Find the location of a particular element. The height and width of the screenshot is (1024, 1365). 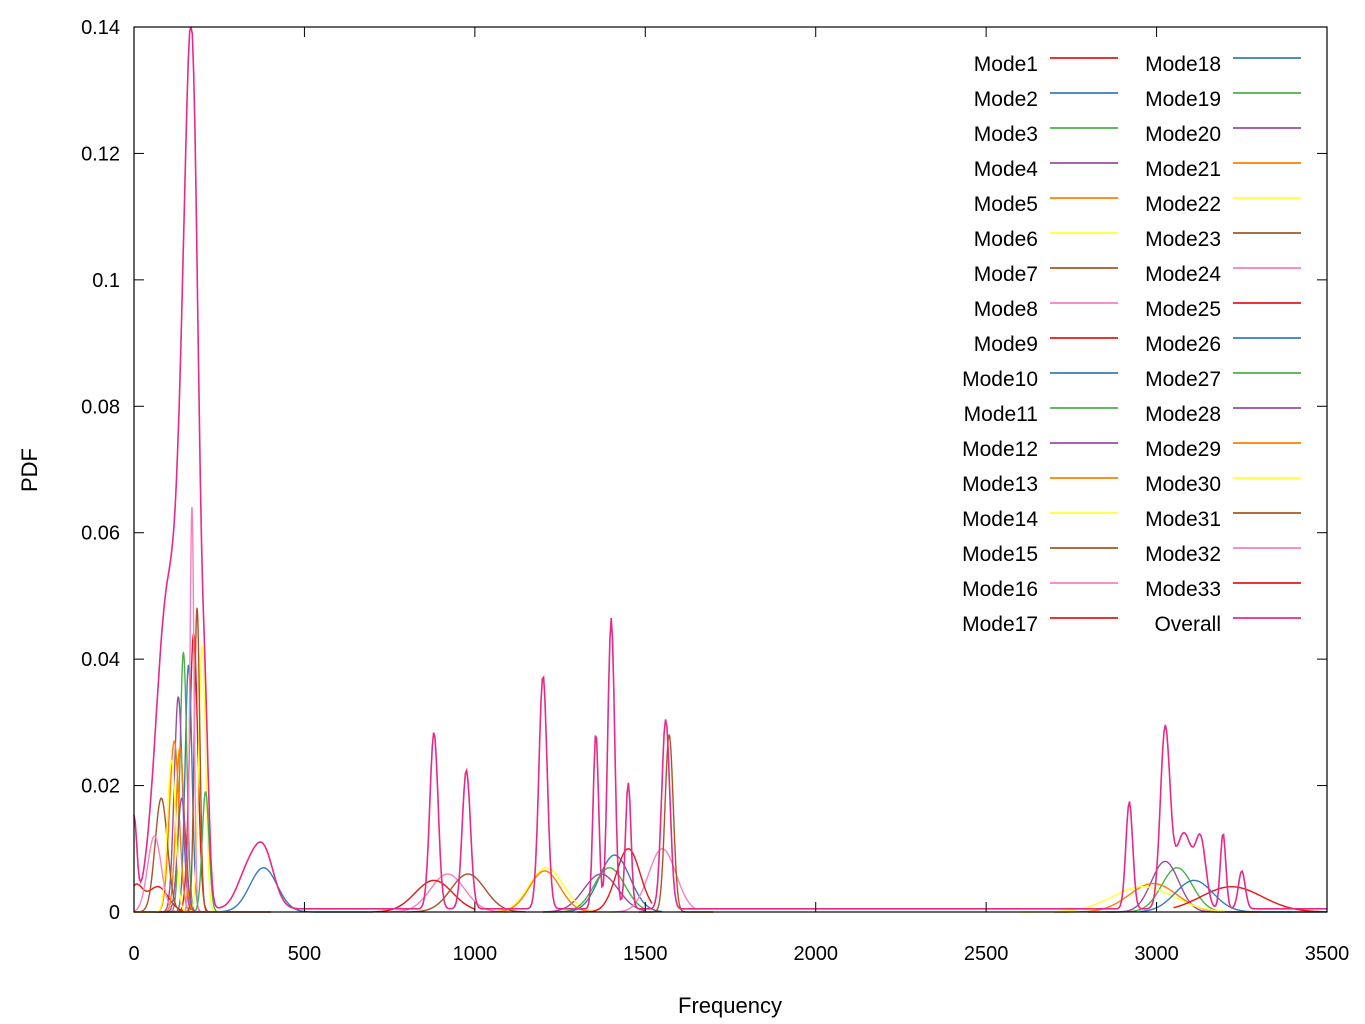

y-tick-label: 0.1 is located at coordinates (106, 281).